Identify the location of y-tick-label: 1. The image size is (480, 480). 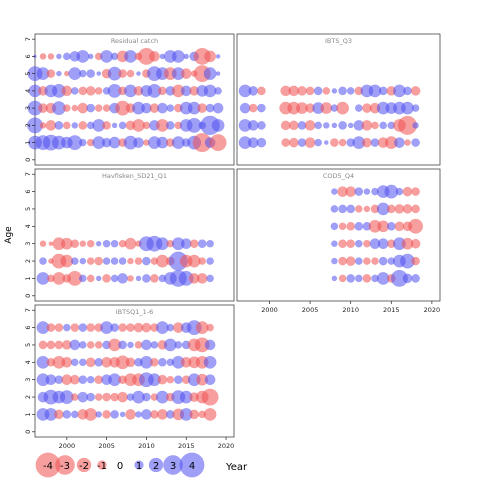
(28, 278).